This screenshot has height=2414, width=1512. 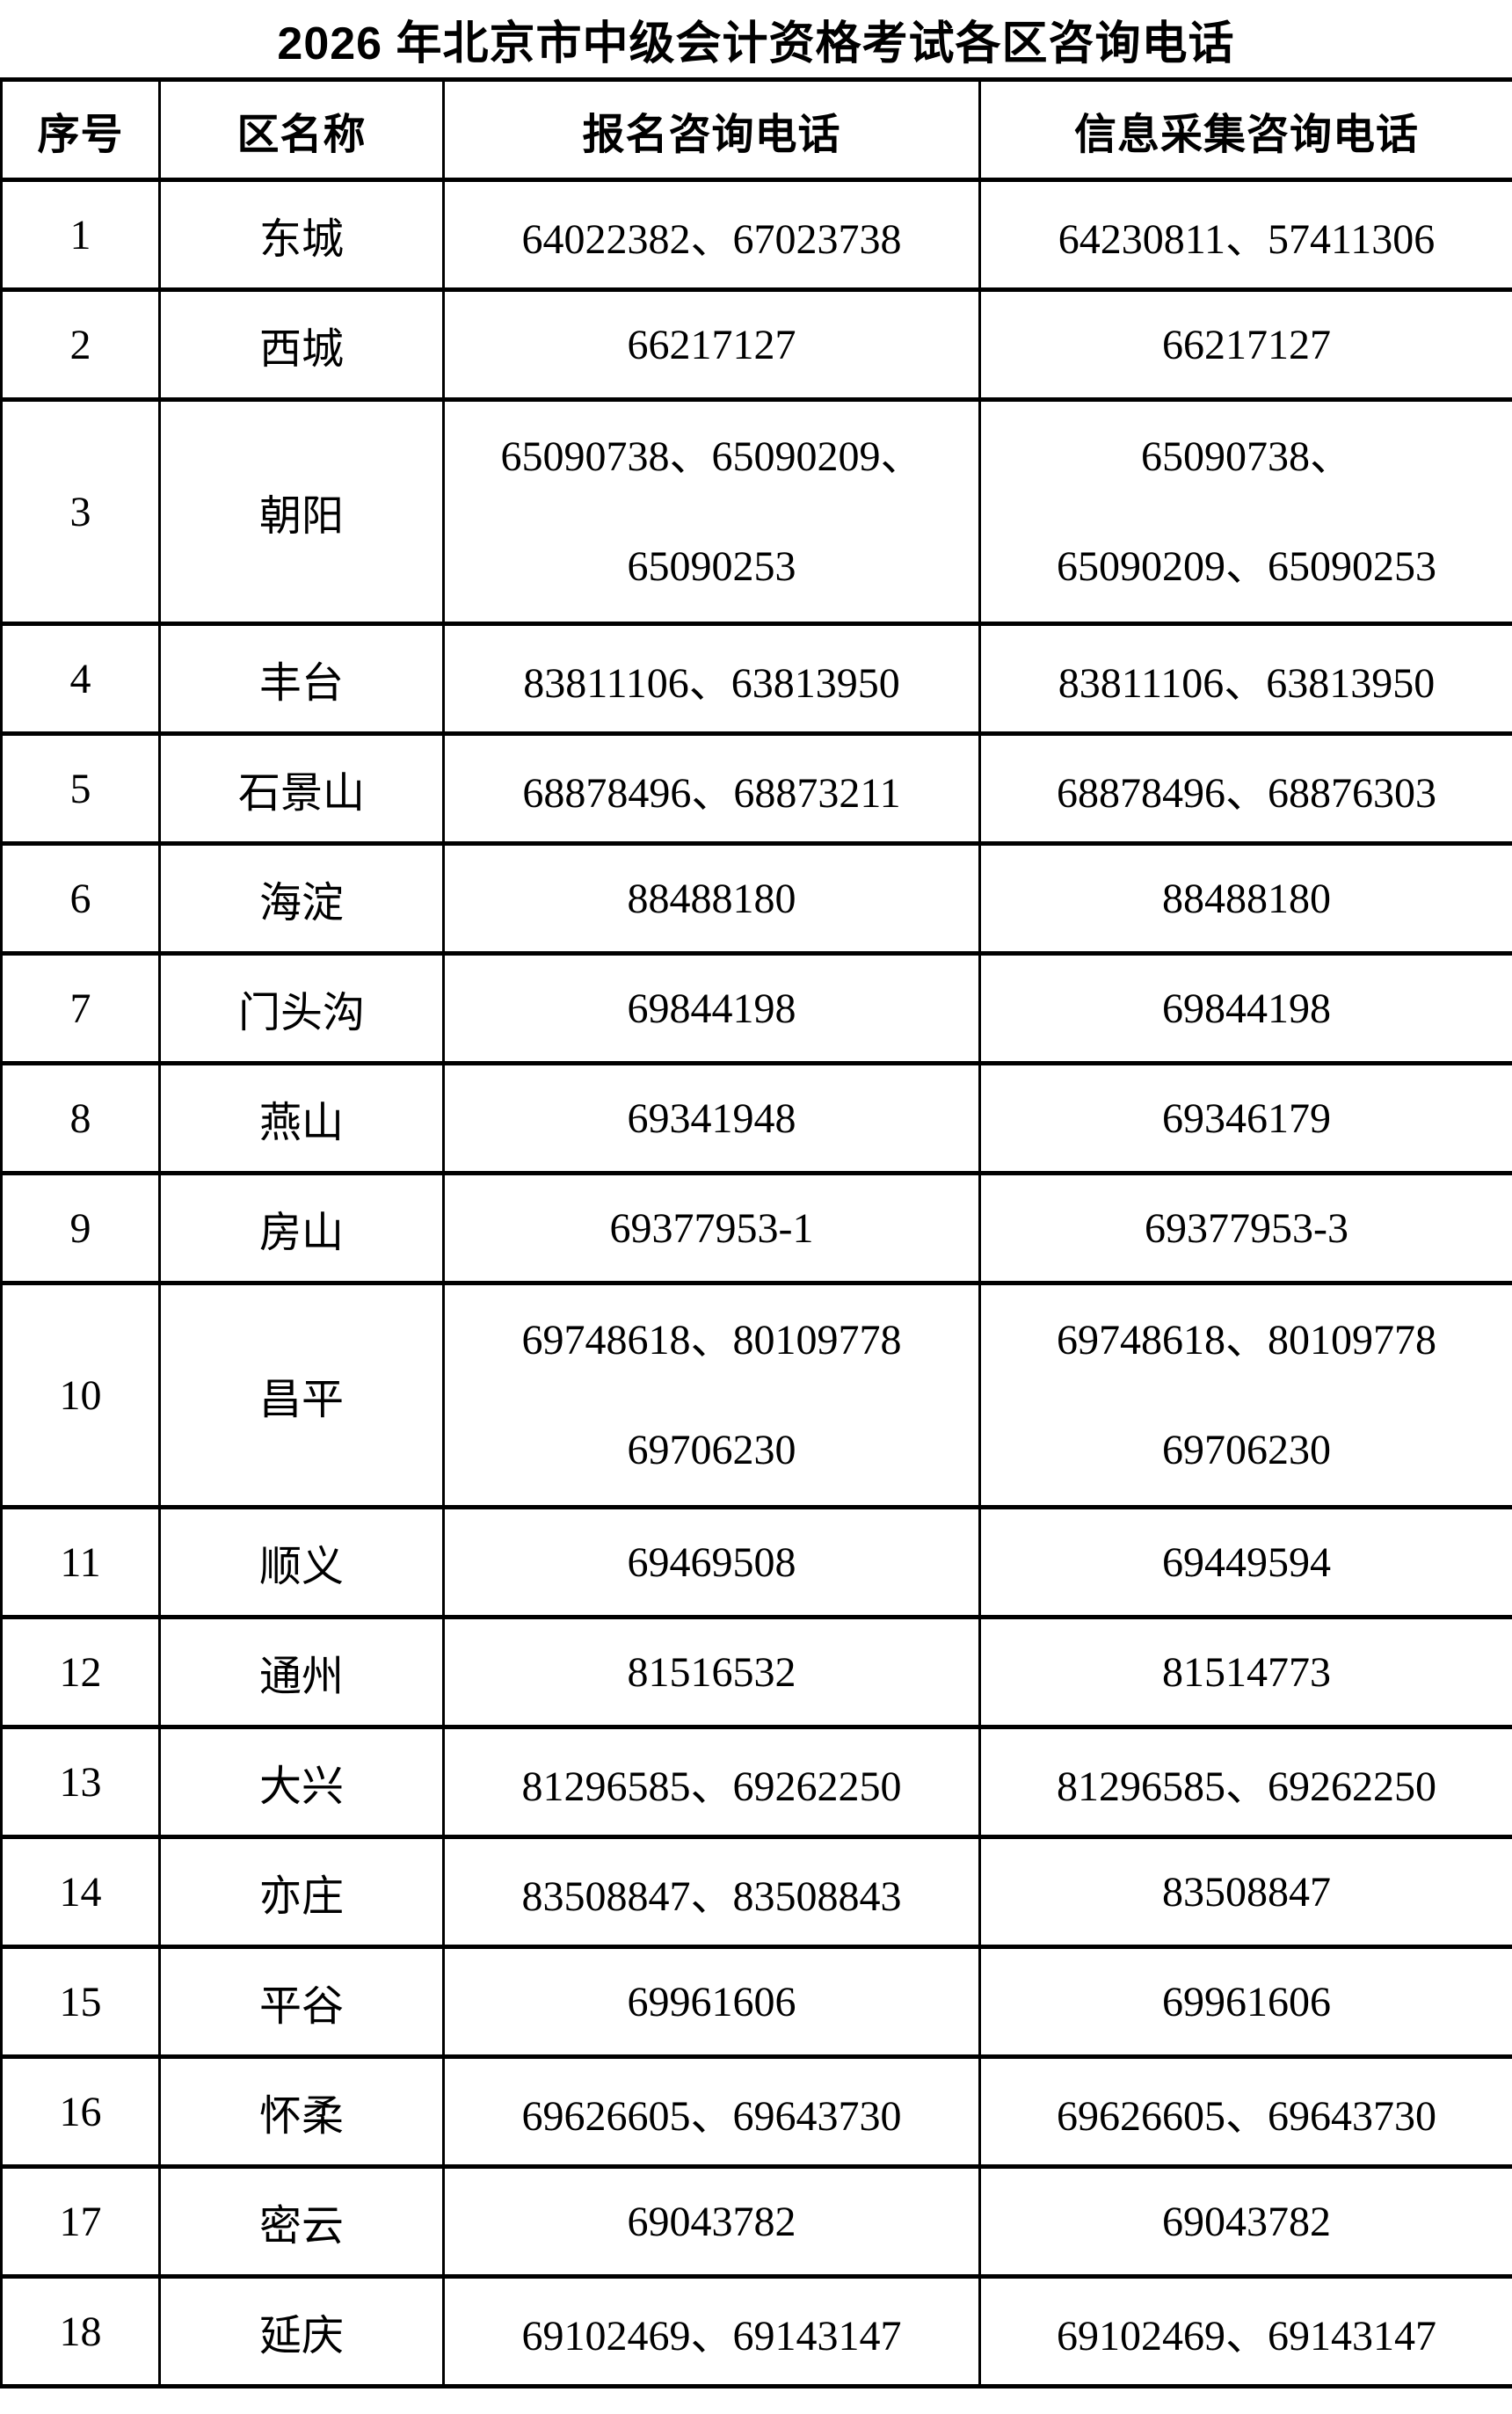 I want to click on district-name-cell: 密云, so click(x=301, y=2222).